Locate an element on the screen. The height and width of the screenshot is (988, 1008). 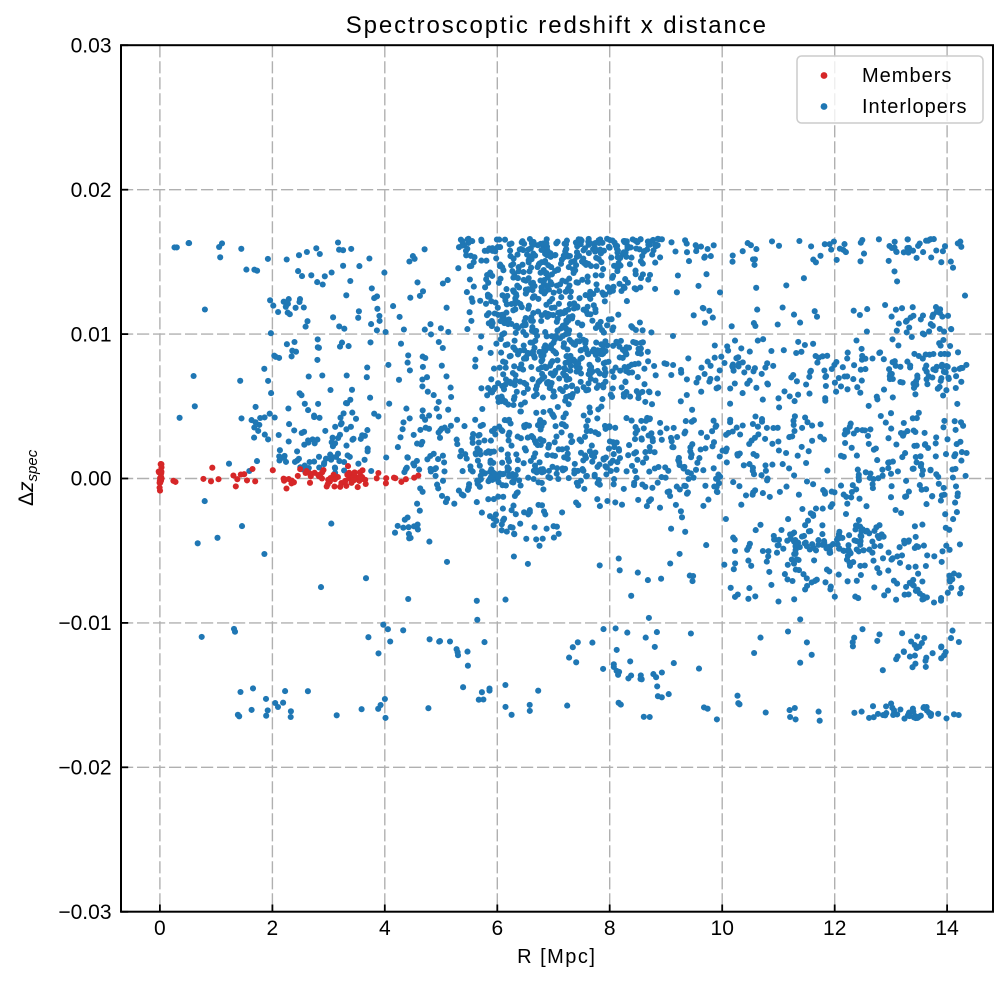
svg-text: Members is located at coordinates (907, 76).